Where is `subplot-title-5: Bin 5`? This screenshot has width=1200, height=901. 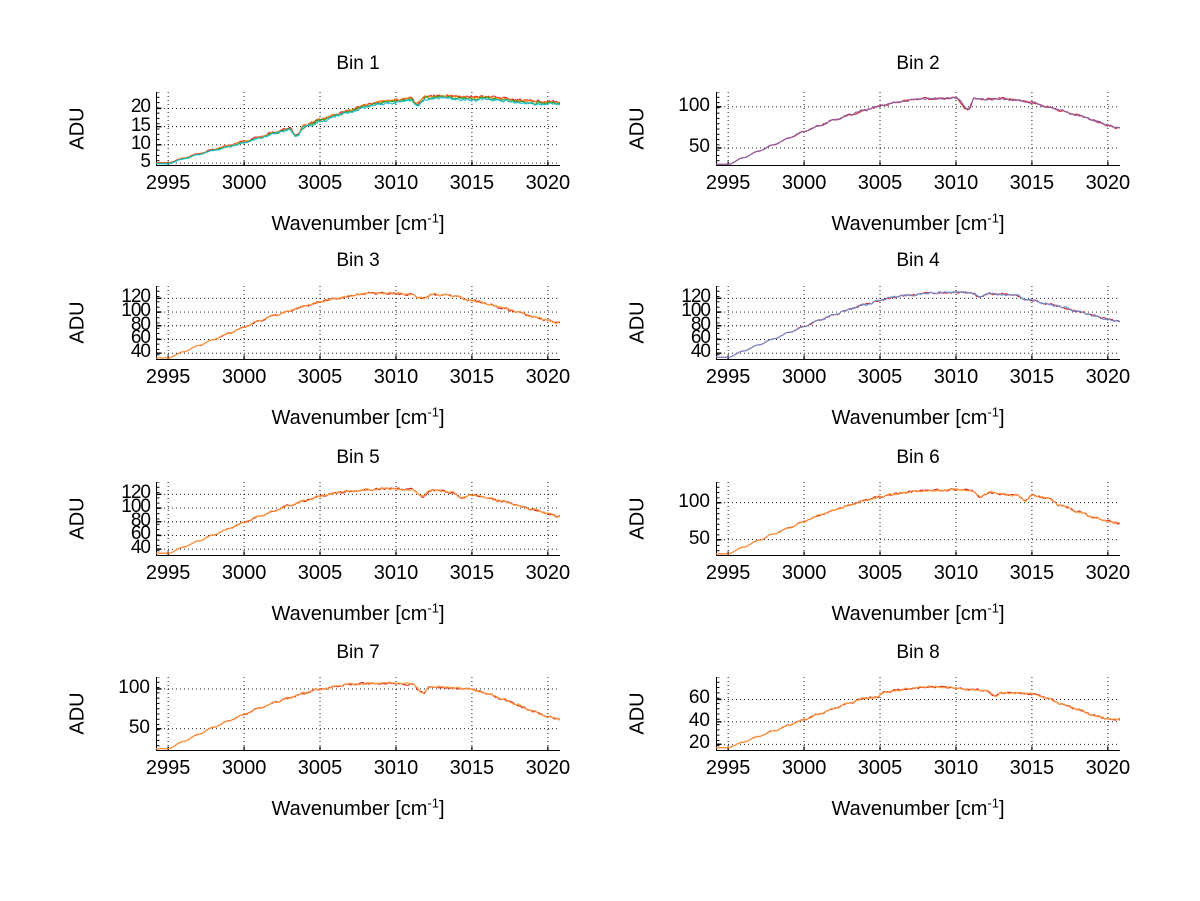
subplot-title-5: Bin 5 is located at coordinates (358, 457).